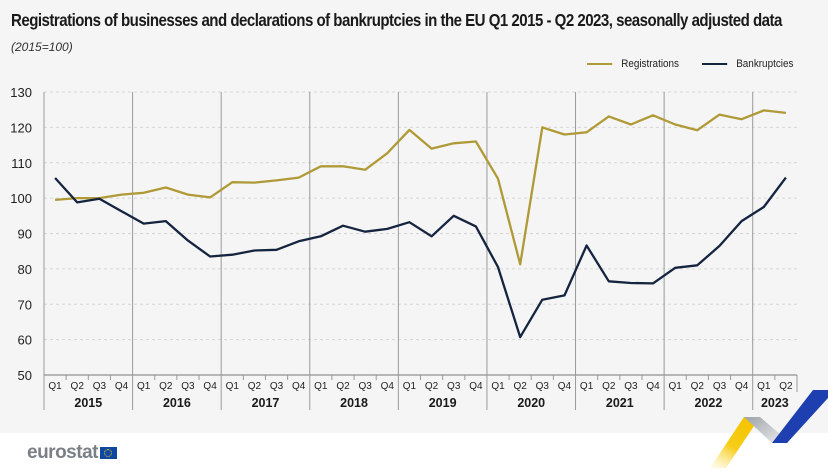 The width and height of the screenshot is (828, 475). What do you see at coordinates (21, 163) in the screenshot?
I see `y-tick-label: 110` at bounding box center [21, 163].